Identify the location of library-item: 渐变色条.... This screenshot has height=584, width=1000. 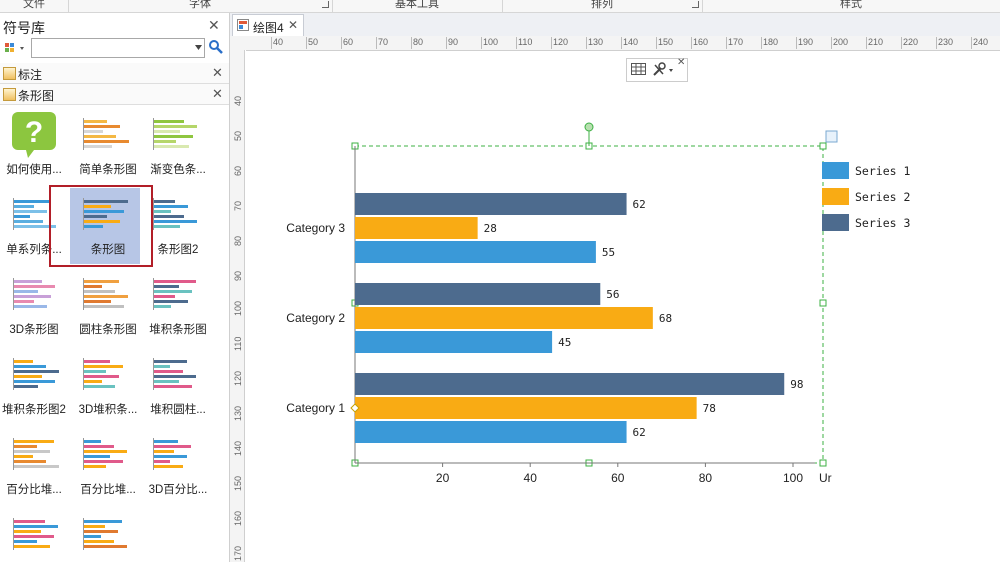
(175, 146).